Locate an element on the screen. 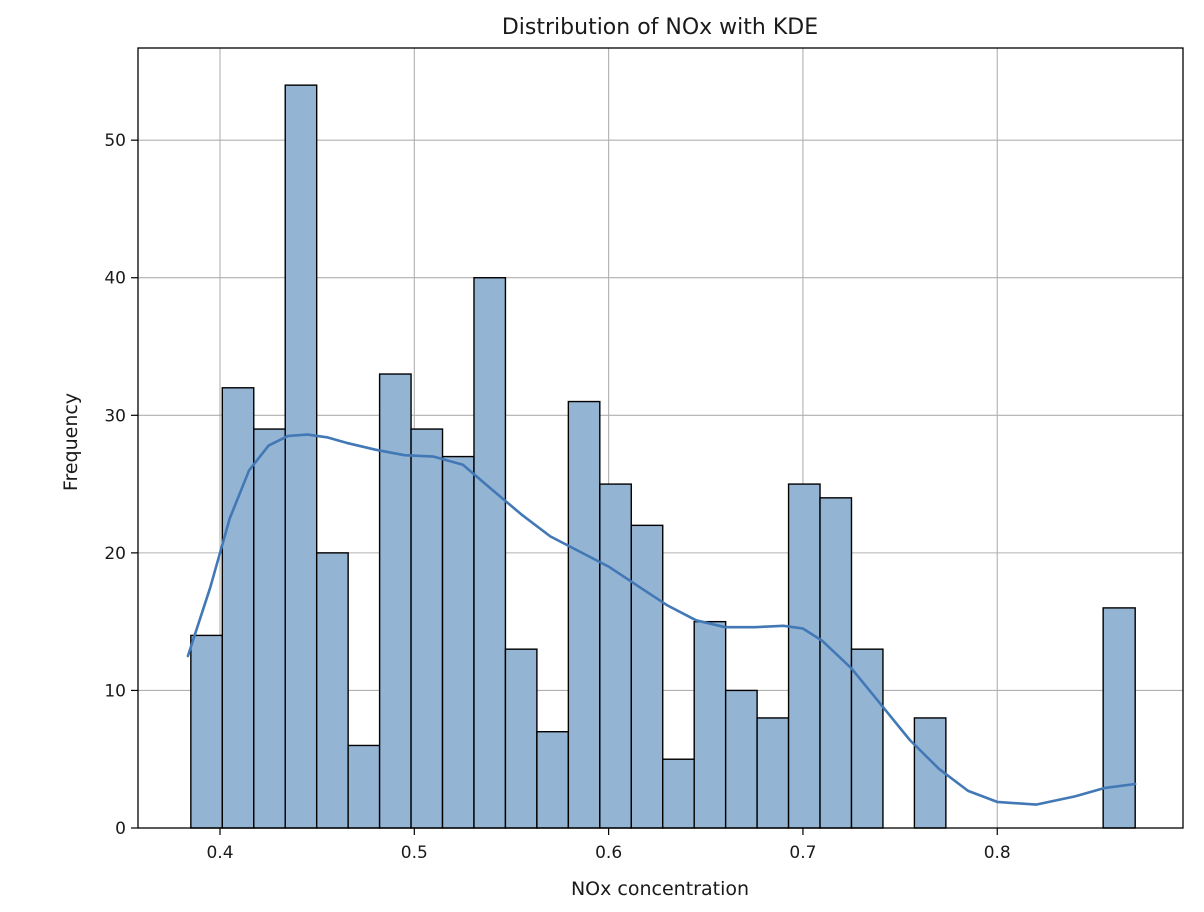  y-tick-label: 0 is located at coordinates (120, 829).